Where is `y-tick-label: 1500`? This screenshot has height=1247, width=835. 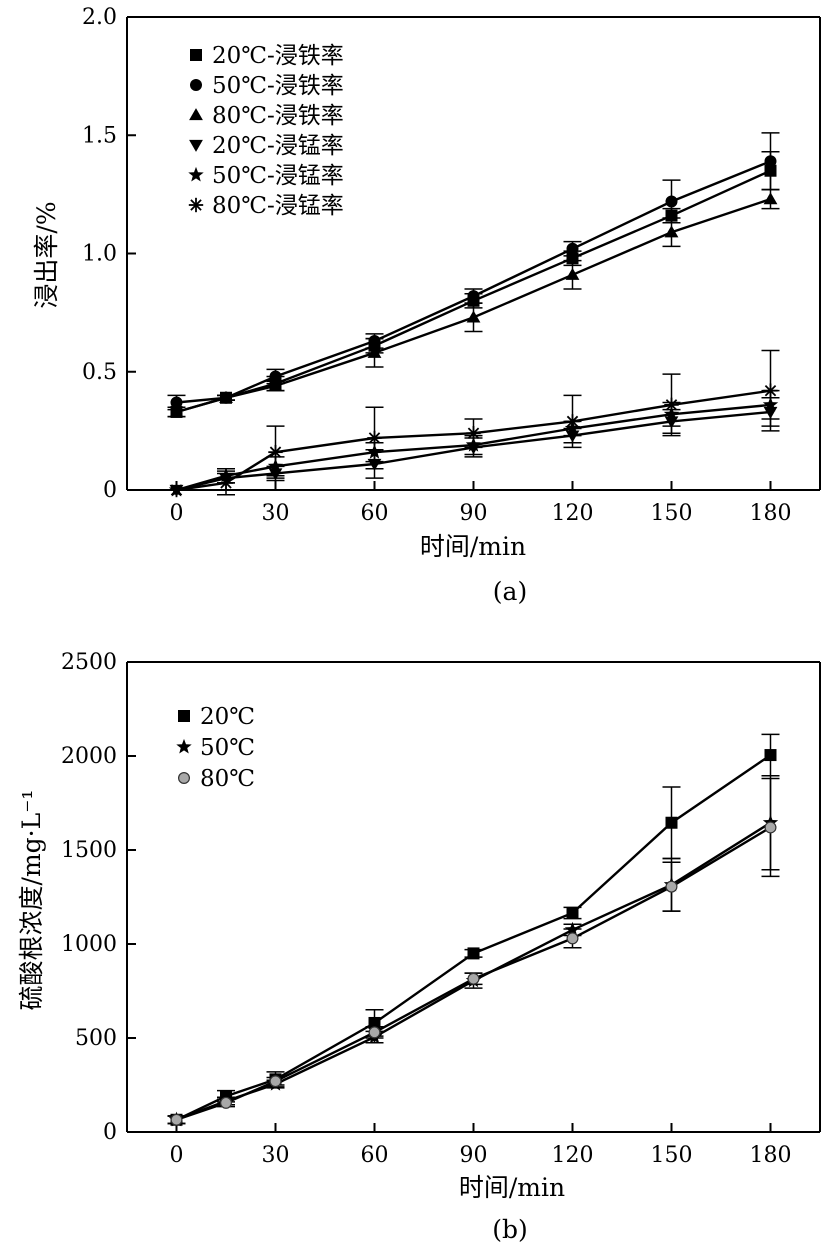
y-tick-label: 1500 is located at coordinates (89, 850).